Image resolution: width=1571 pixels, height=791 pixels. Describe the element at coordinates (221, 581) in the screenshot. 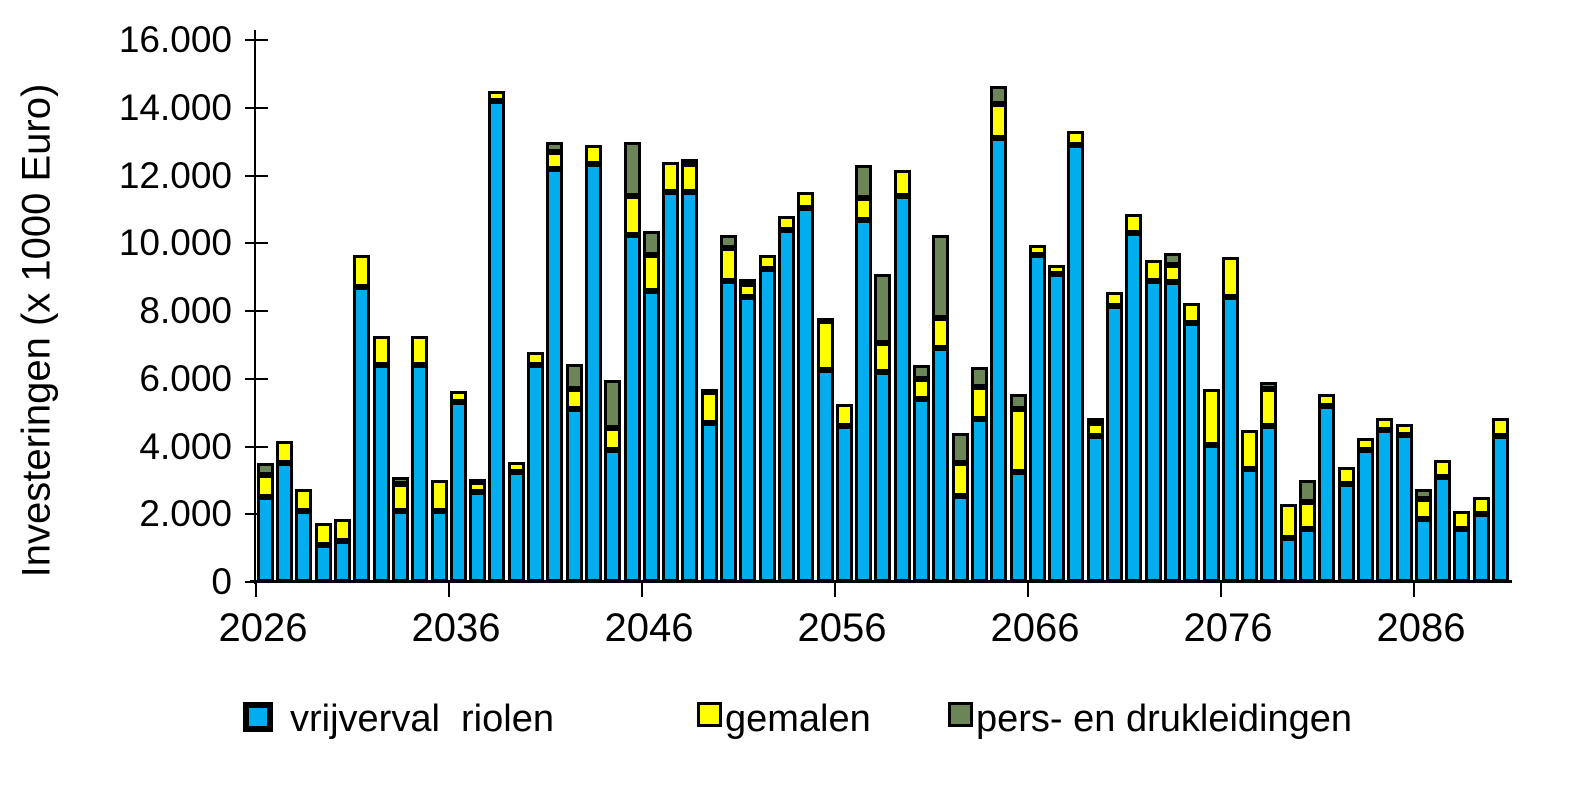

I see `y-tick-label: 0` at that location.